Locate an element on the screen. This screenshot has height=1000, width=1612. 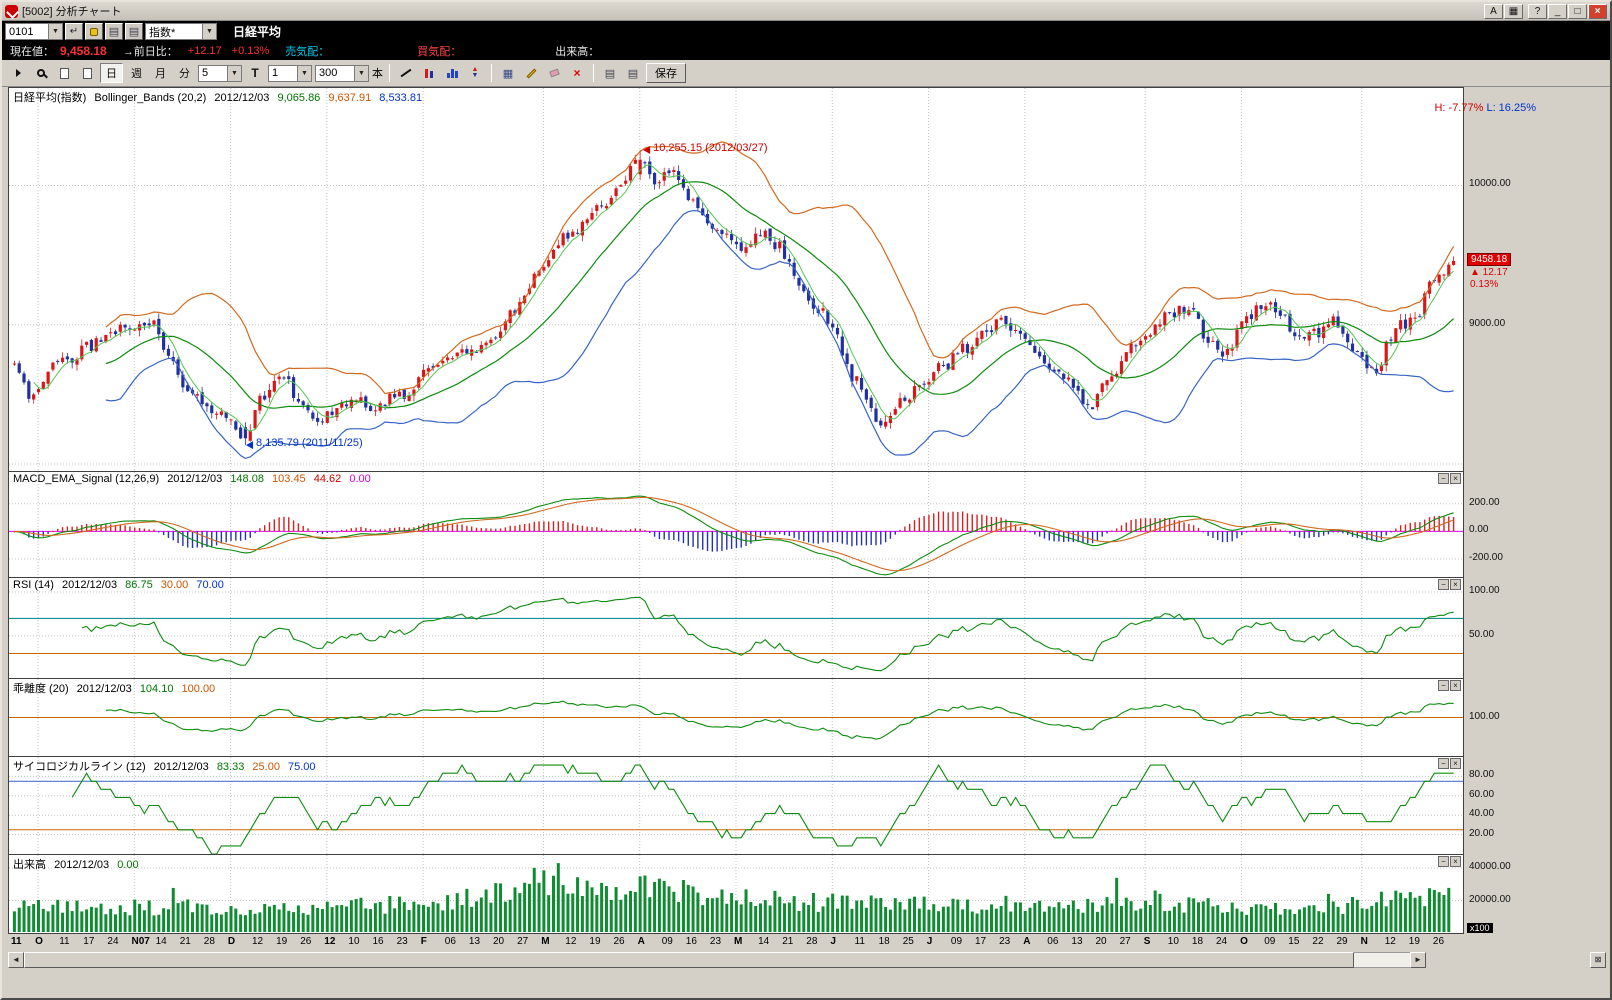
return-icon: ↵ is located at coordinates (74, 31).